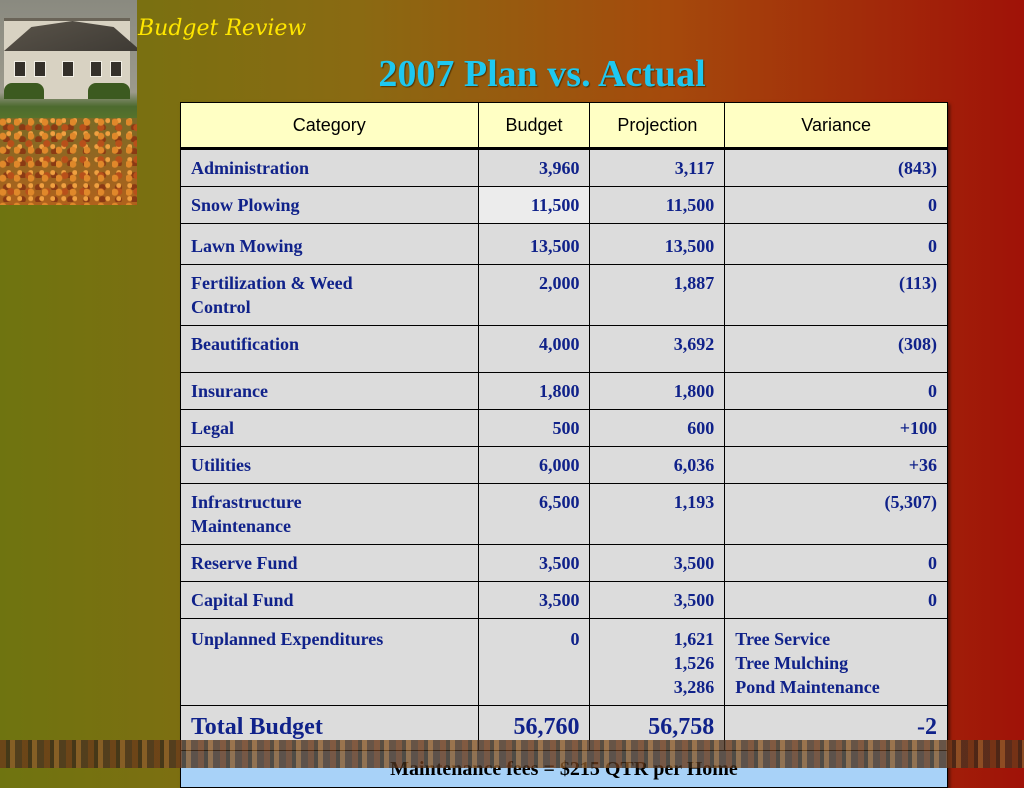 The image size is (1024, 788). What do you see at coordinates (272, 283) in the screenshot?
I see `row-category-line: Fertilization & Weed` at bounding box center [272, 283].